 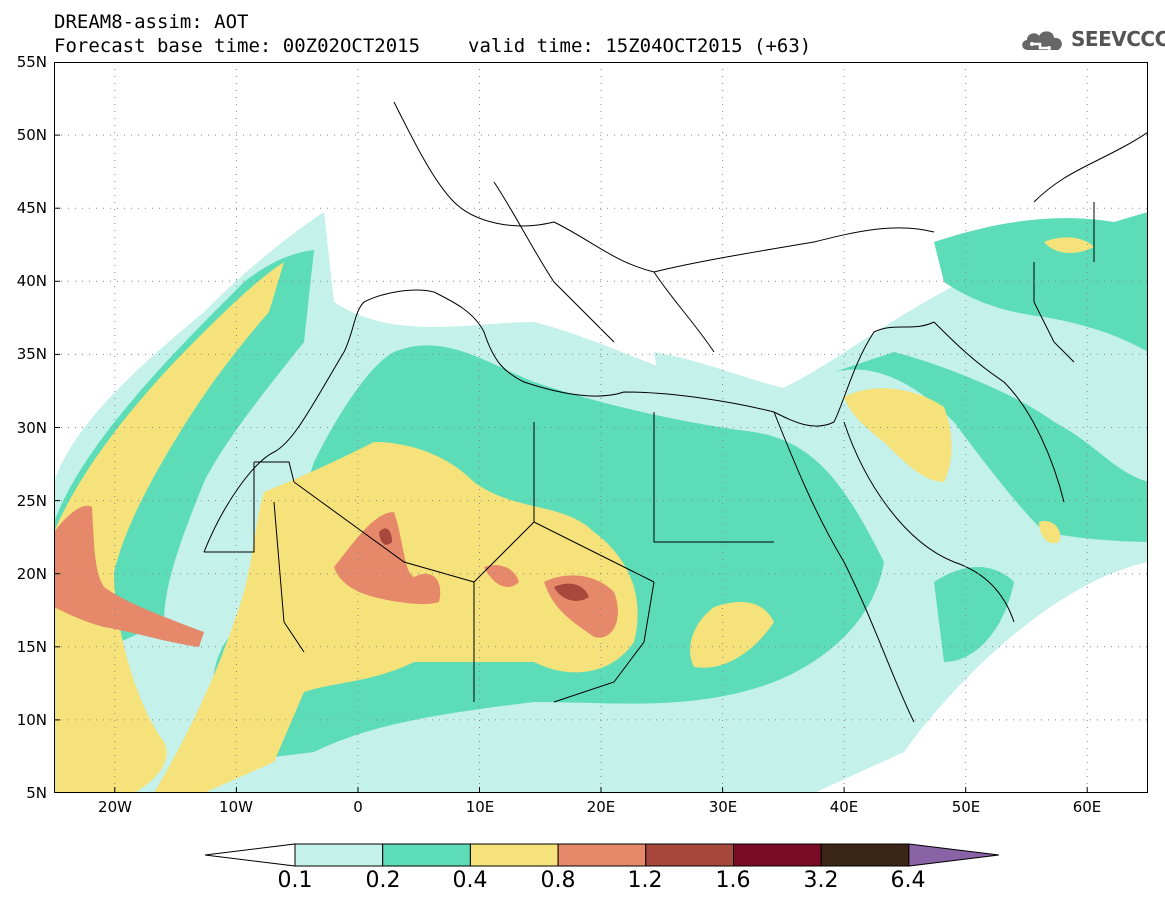 What do you see at coordinates (480, 807) in the screenshot?
I see `x-tick-label: 10E` at bounding box center [480, 807].